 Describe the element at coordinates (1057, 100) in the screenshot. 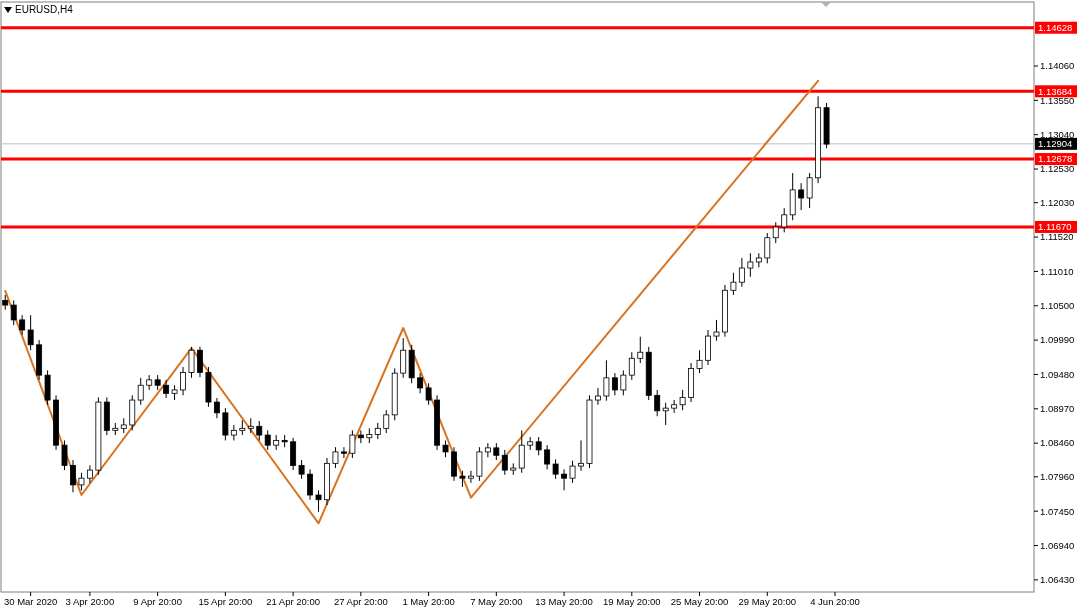

I see `y-tick-label: 1.13550` at that location.